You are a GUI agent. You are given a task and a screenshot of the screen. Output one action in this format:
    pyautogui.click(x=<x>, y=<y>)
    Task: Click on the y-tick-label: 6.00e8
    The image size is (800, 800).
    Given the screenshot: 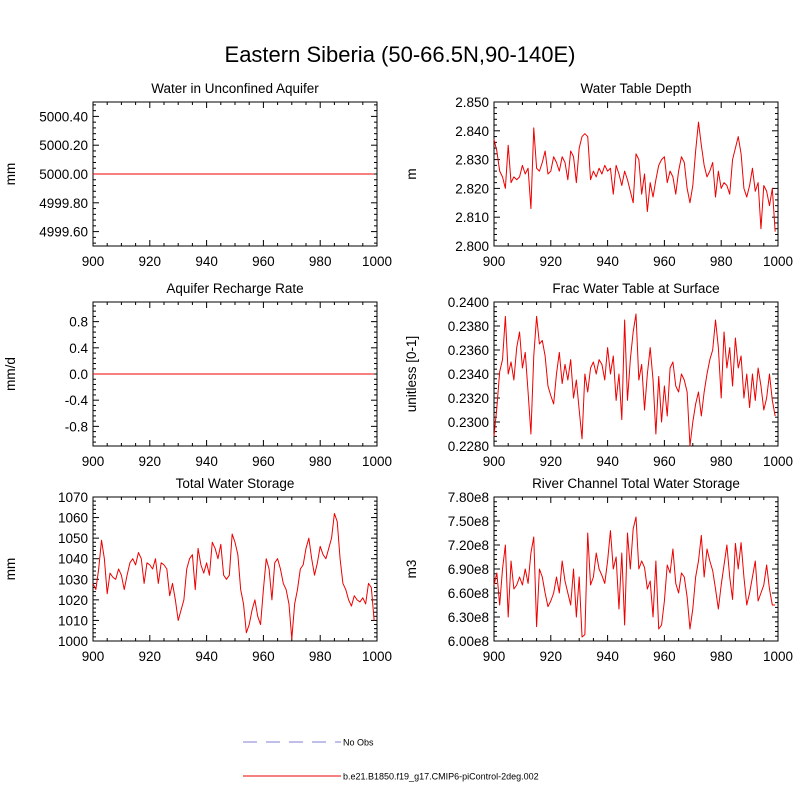 What is the action you would take?
    pyautogui.click(x=468, y=641)
    